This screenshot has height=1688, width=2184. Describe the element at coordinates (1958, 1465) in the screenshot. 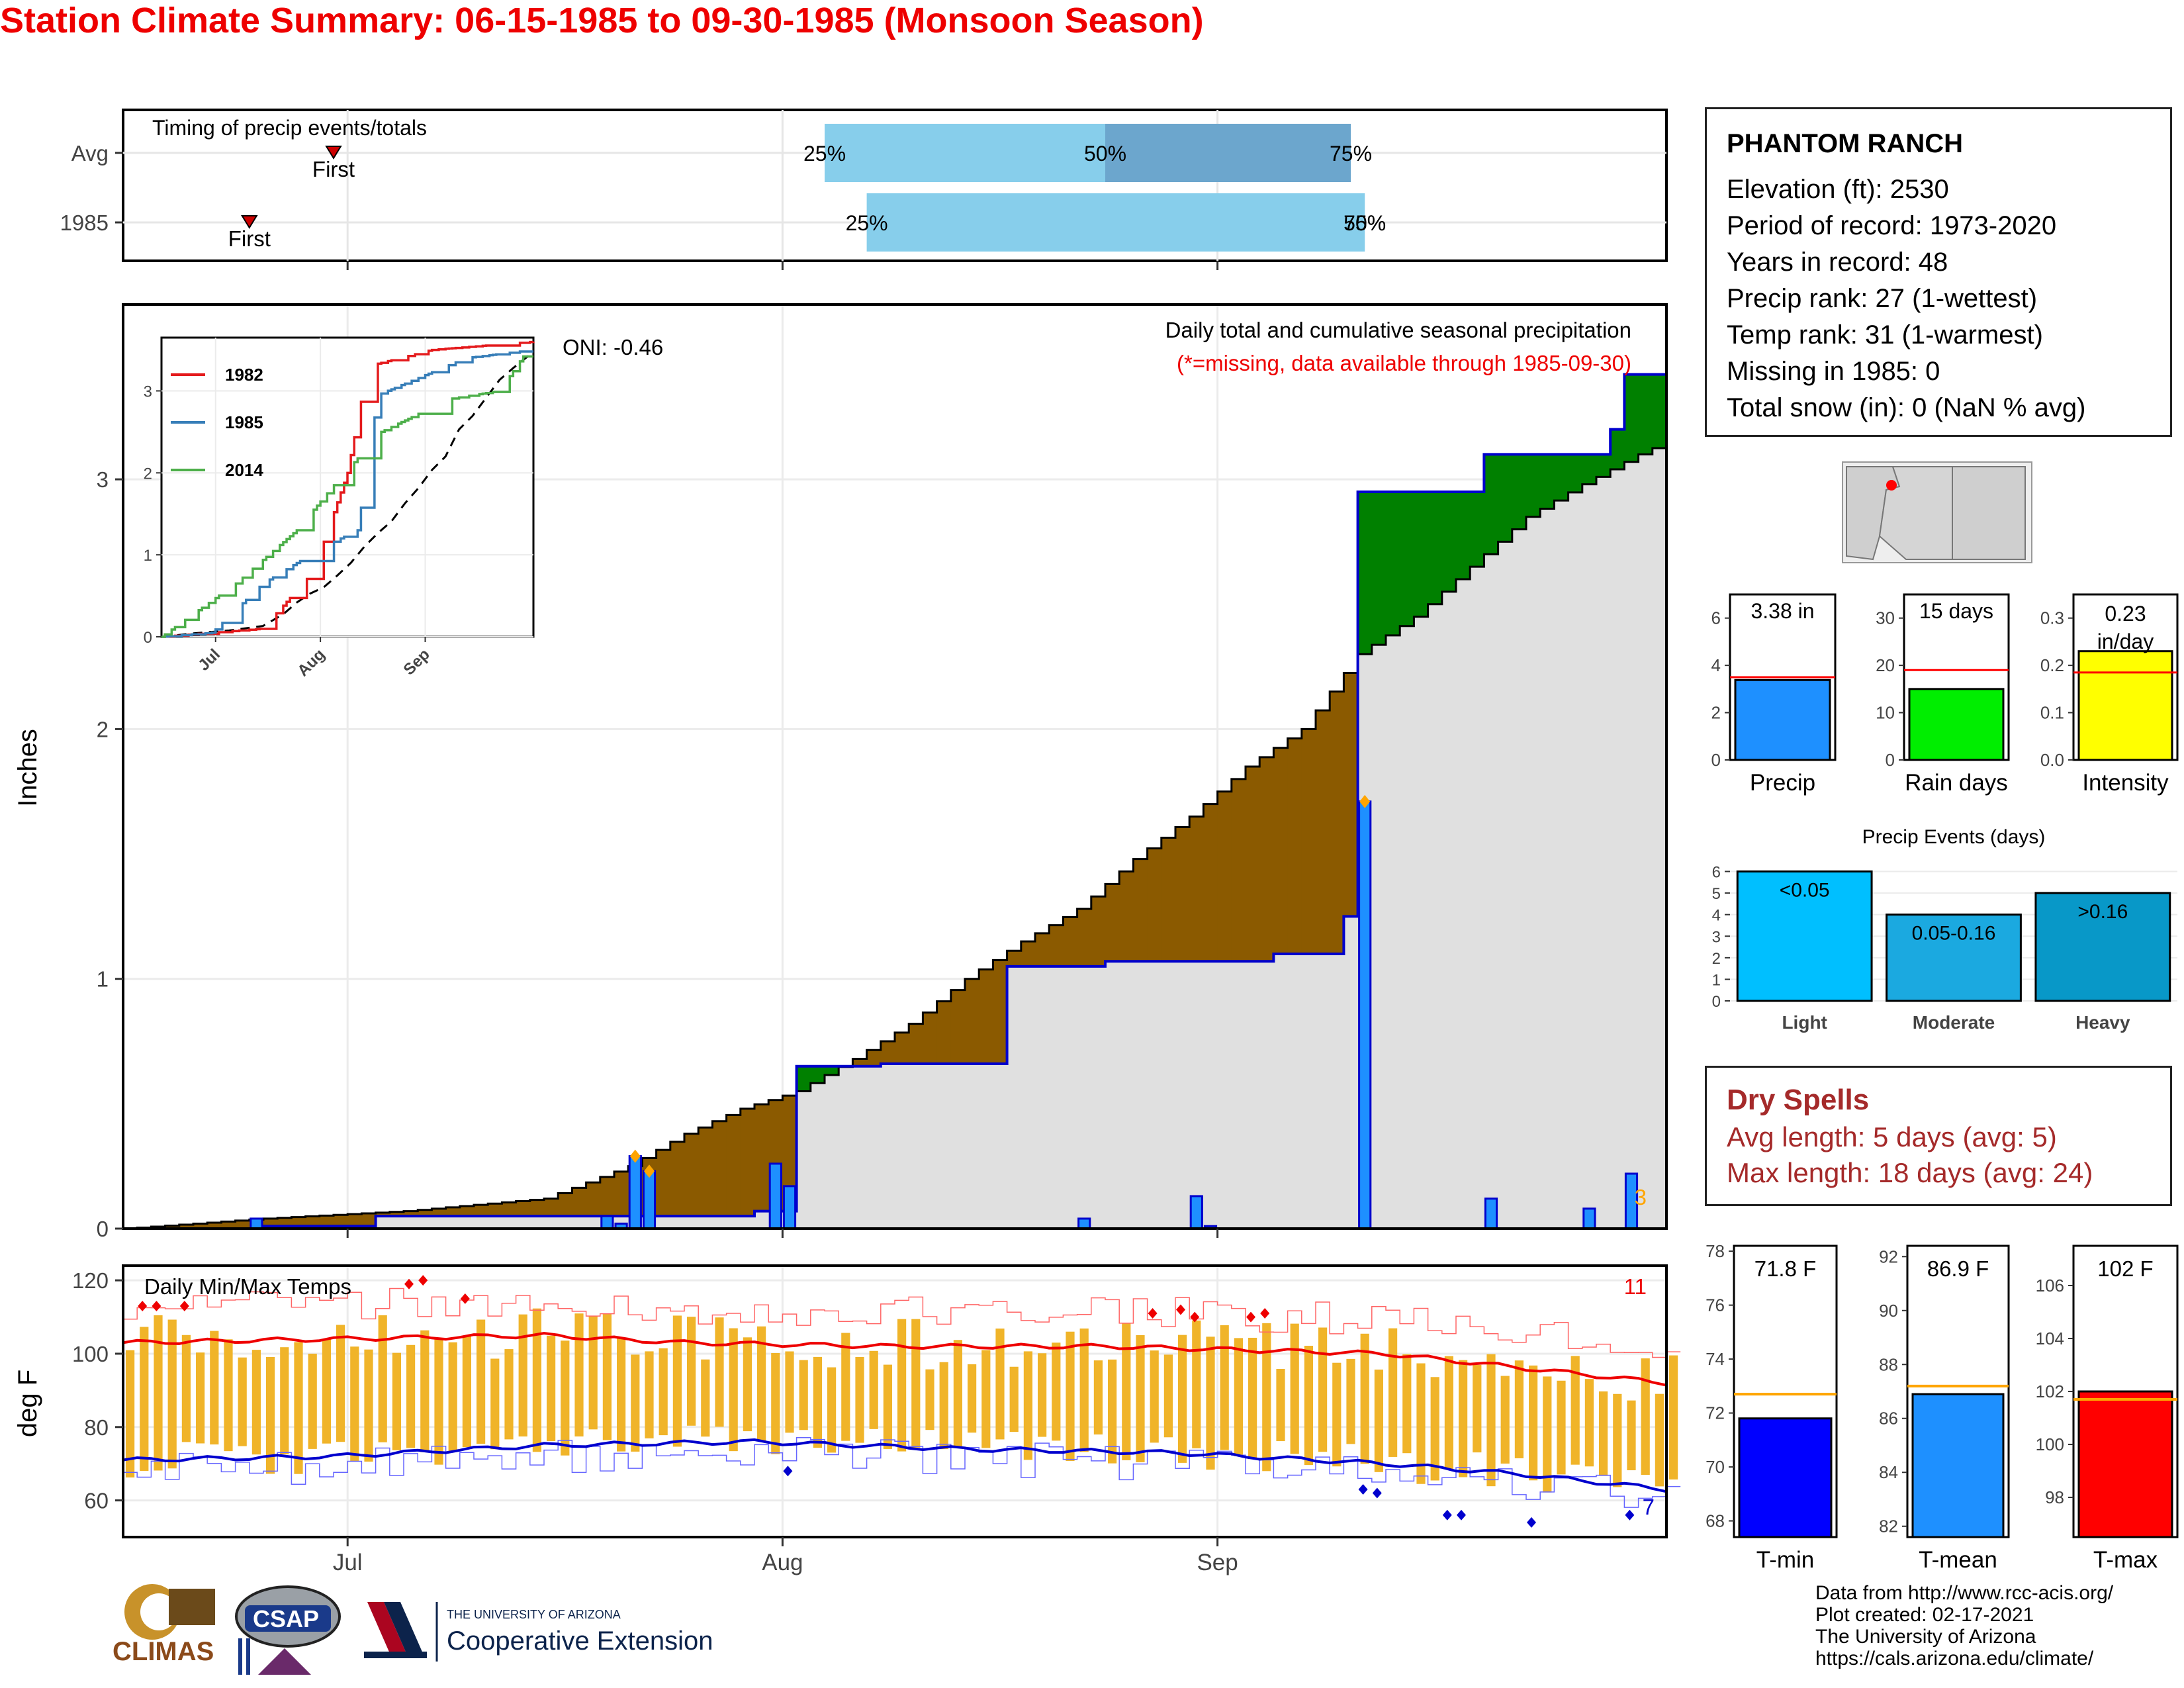

I see `tbar-1-bar` at that location.